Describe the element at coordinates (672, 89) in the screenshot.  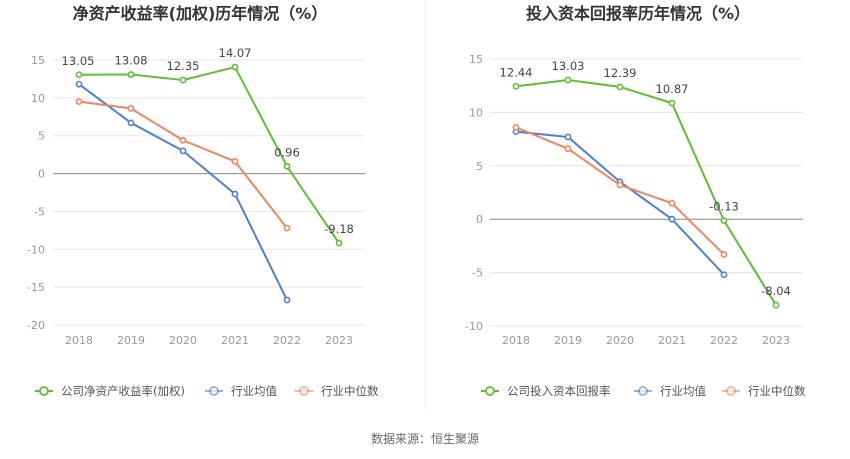
I see `data-label: 10.87` at that location.